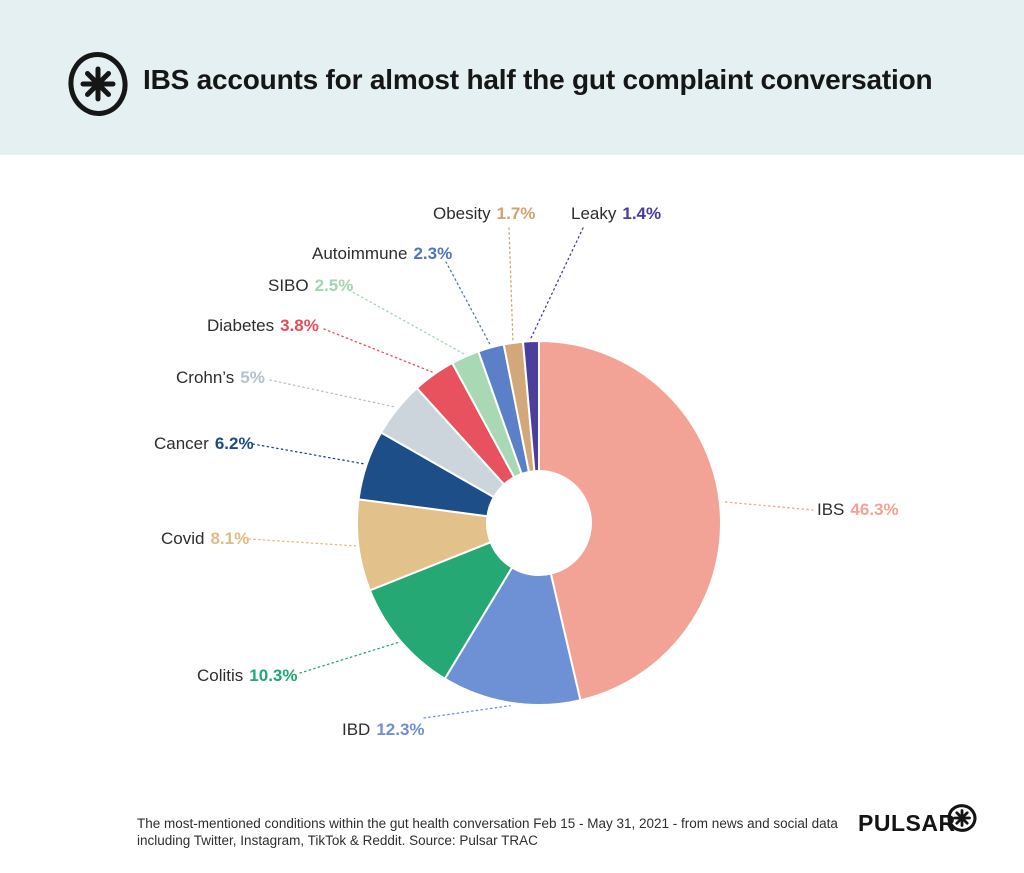 Image resolution: width=1024 pixels, height=873 pixels. What do you see at coordinates (433, 253) in the screenshot?
I see `slice-label-value: 2.3%` at bounding box center [433, 253].